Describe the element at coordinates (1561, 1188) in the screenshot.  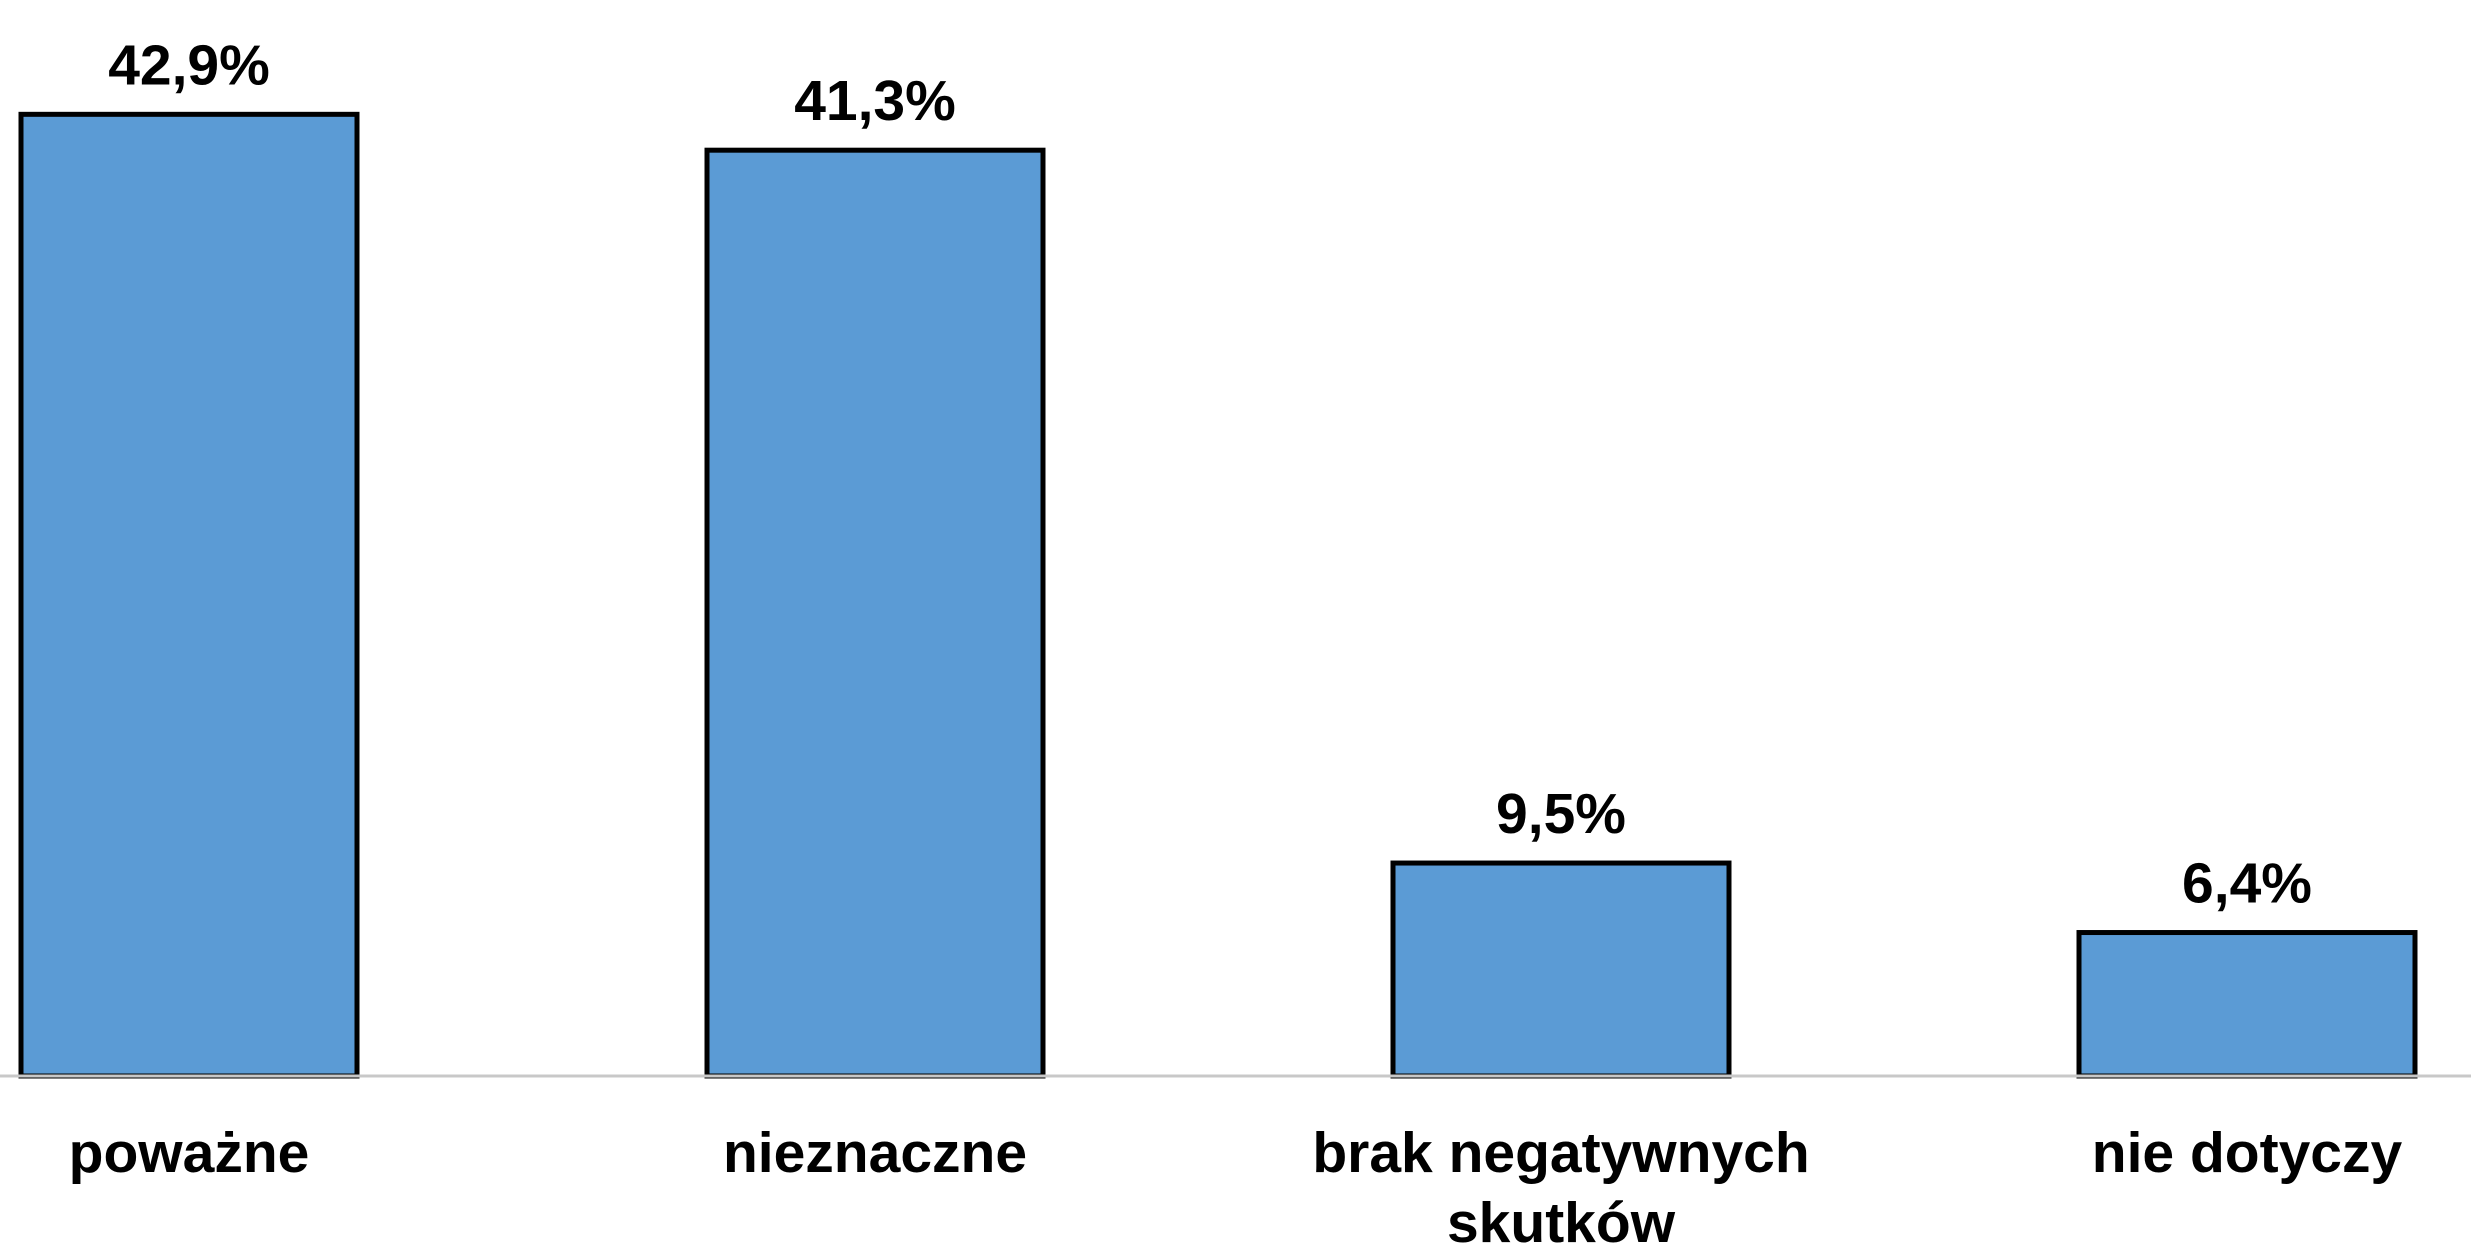
I see `x-tick-label: brak negatywnych skutków` at that location.